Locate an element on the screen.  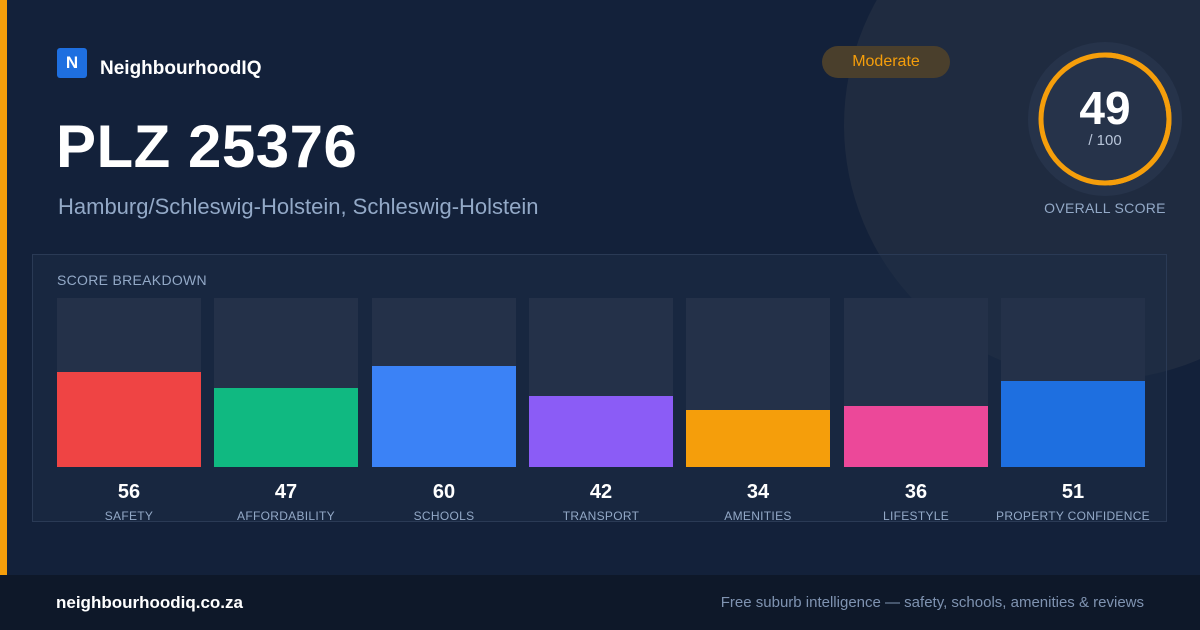
bar-column: 42 TRANSPORT is located at coordinates (601, 410).